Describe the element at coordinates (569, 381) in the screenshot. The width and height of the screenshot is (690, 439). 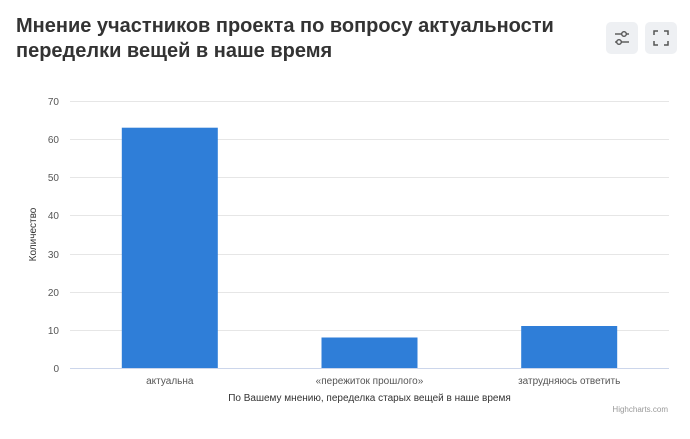
I see `x-tick-label: затрудняюсь ответить` at that location.